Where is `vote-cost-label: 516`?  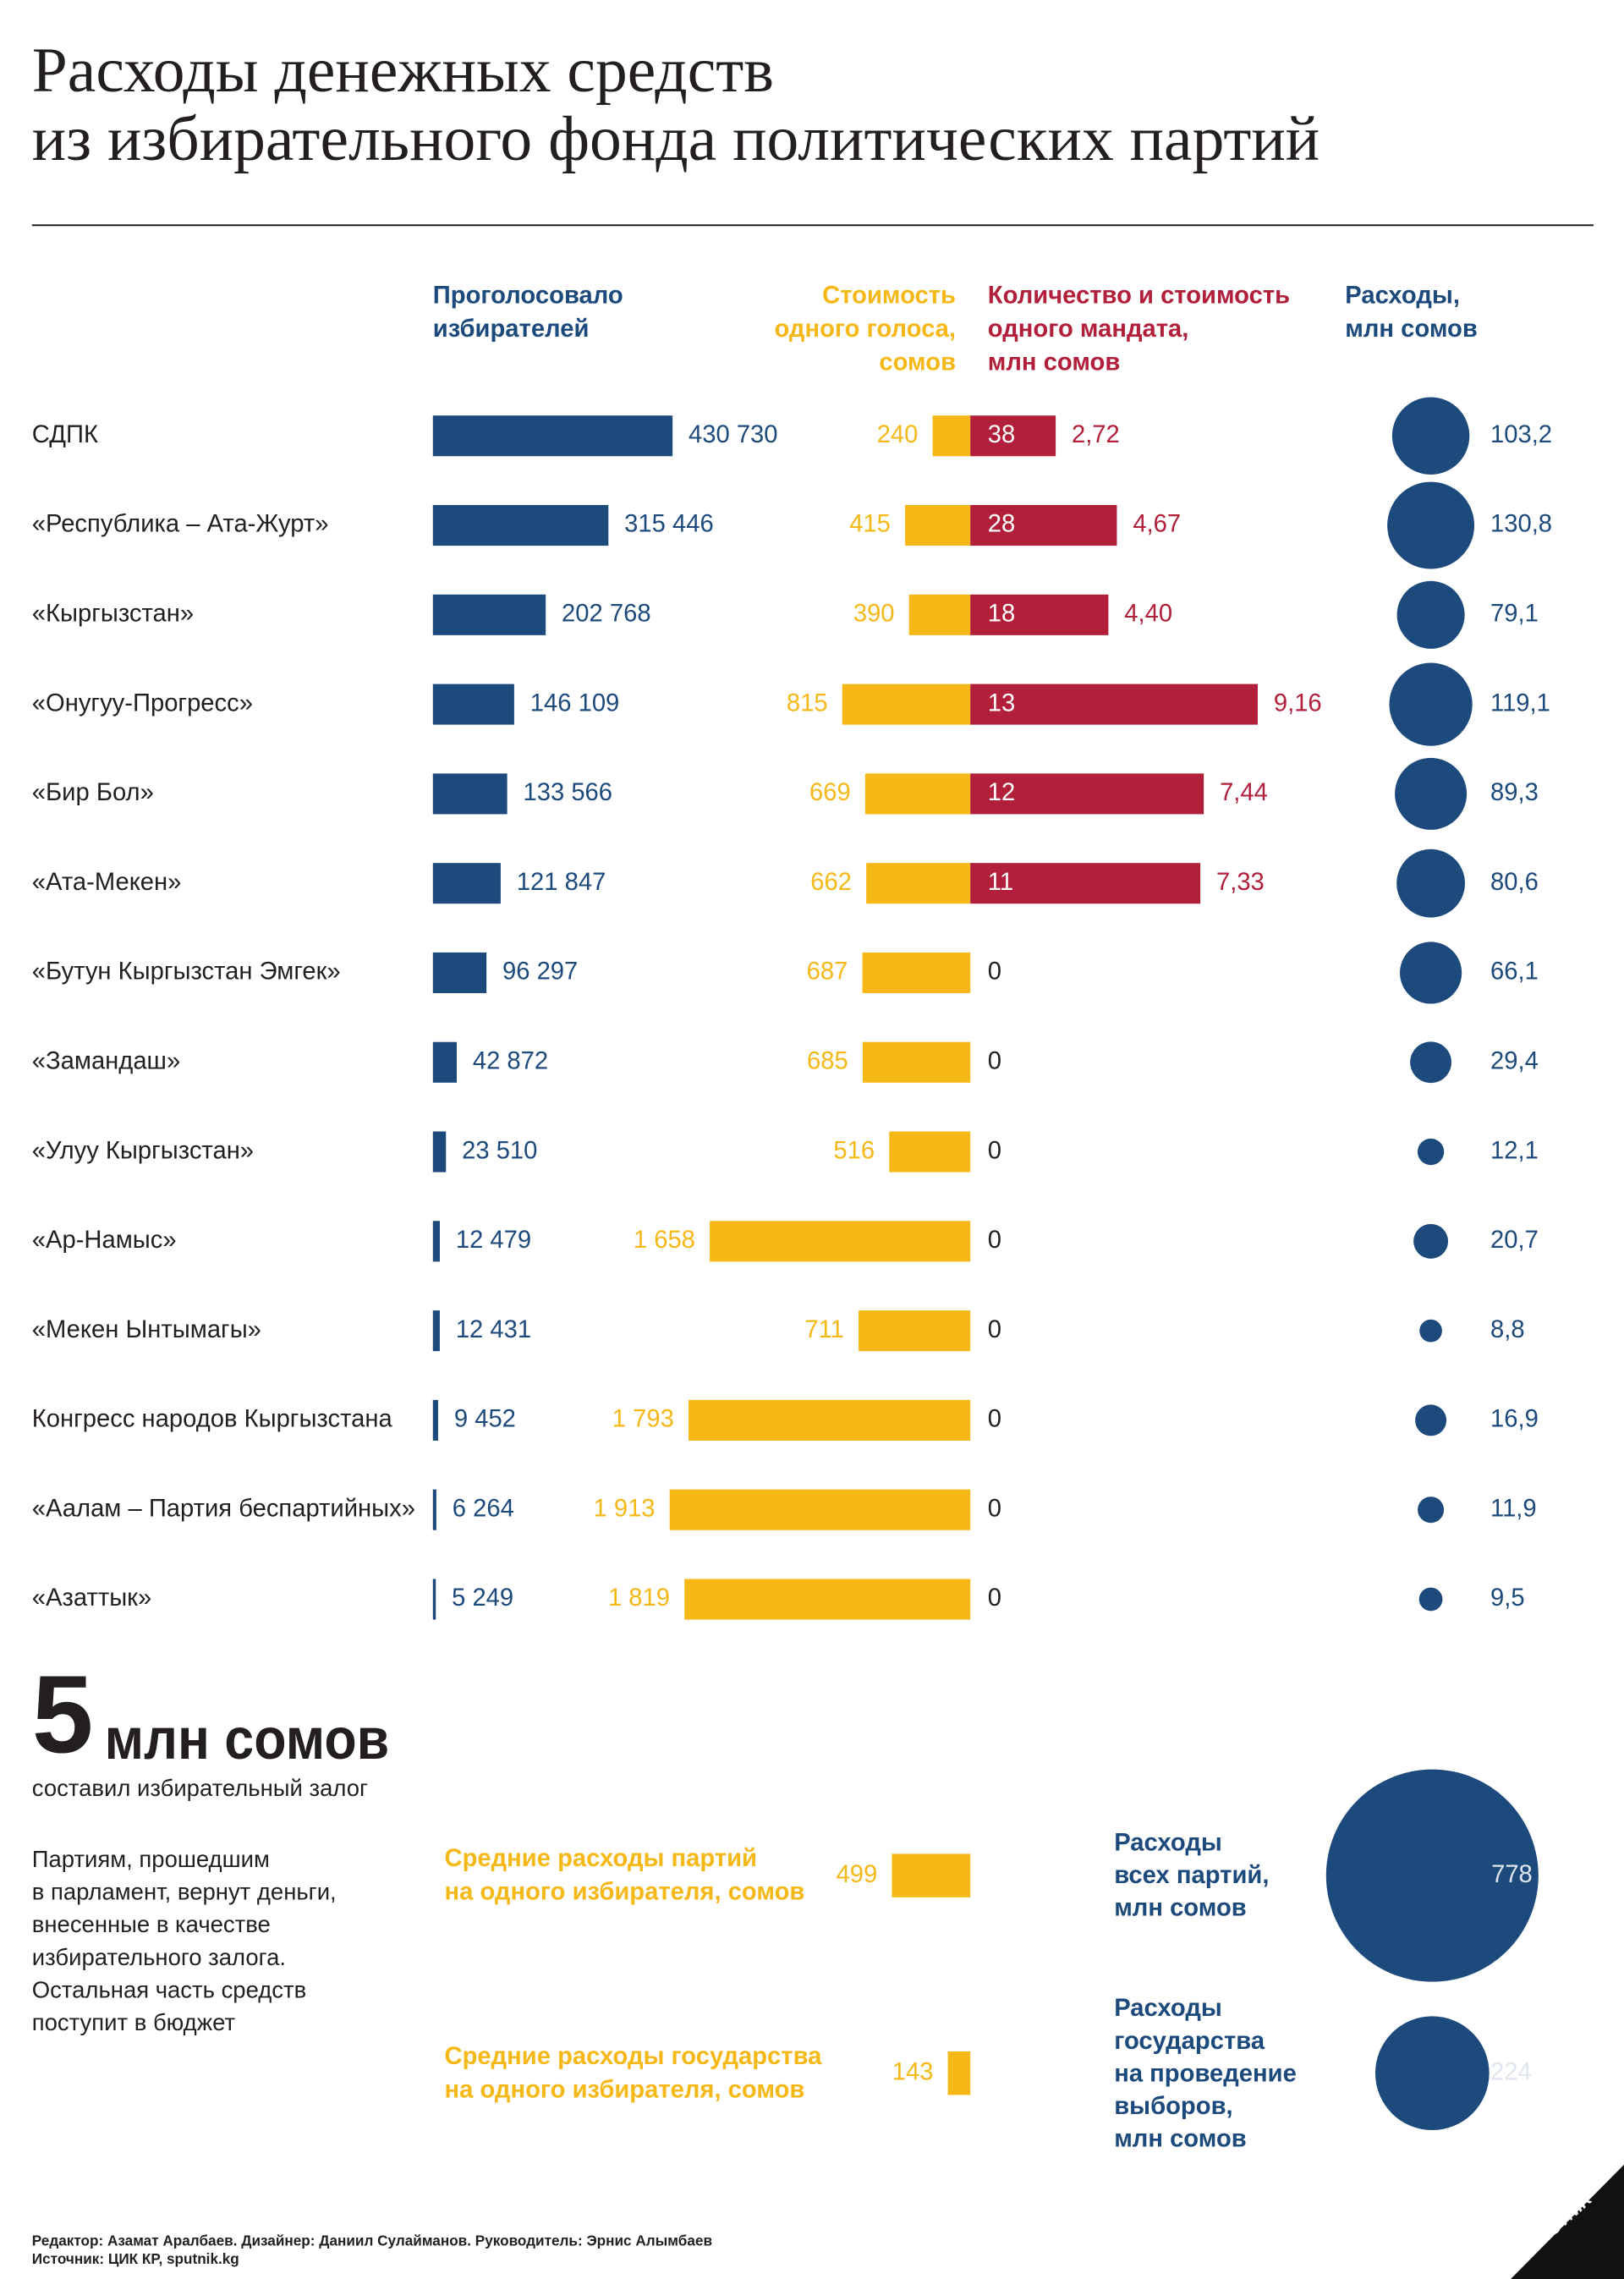
vote-cost-label: 516 is located at coordinates (854, 1150).